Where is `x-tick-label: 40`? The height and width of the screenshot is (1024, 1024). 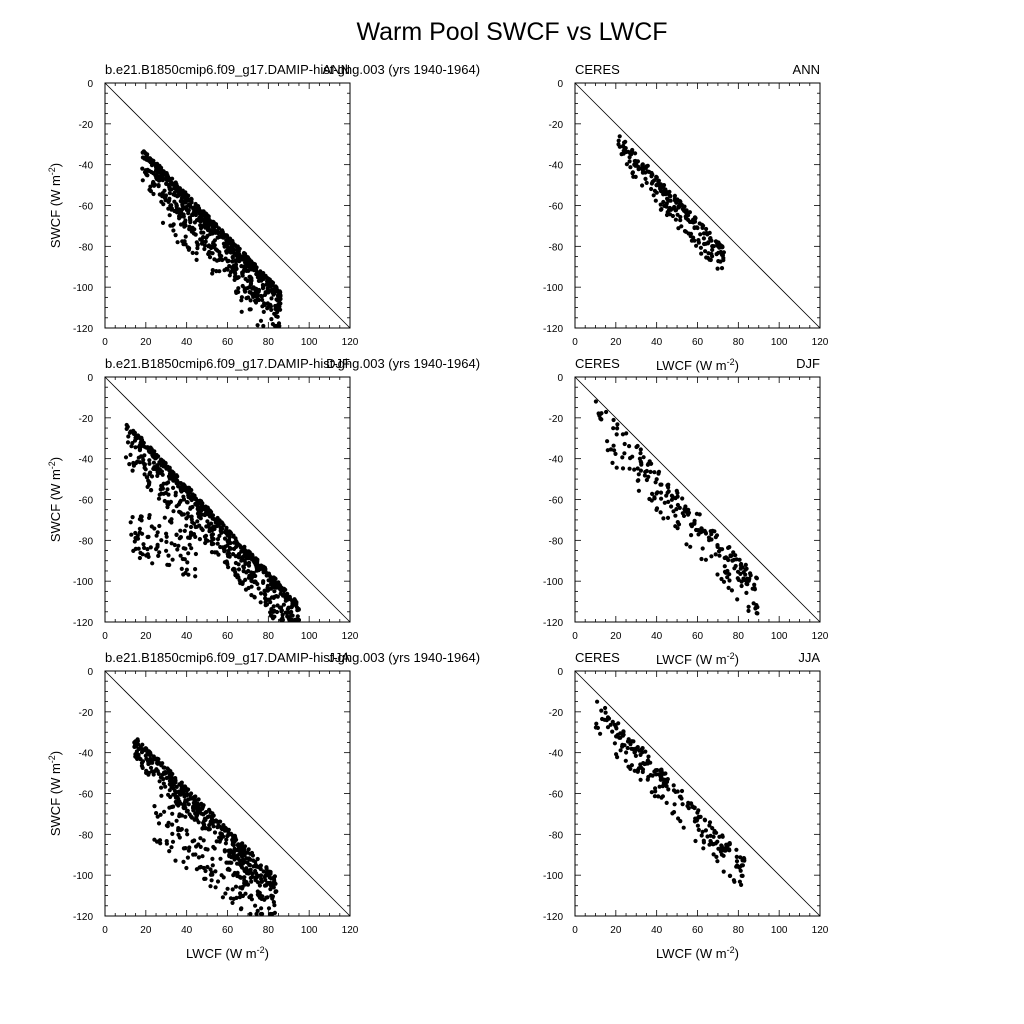
x-tick-label: 40 is located at coordinates (657, 930).